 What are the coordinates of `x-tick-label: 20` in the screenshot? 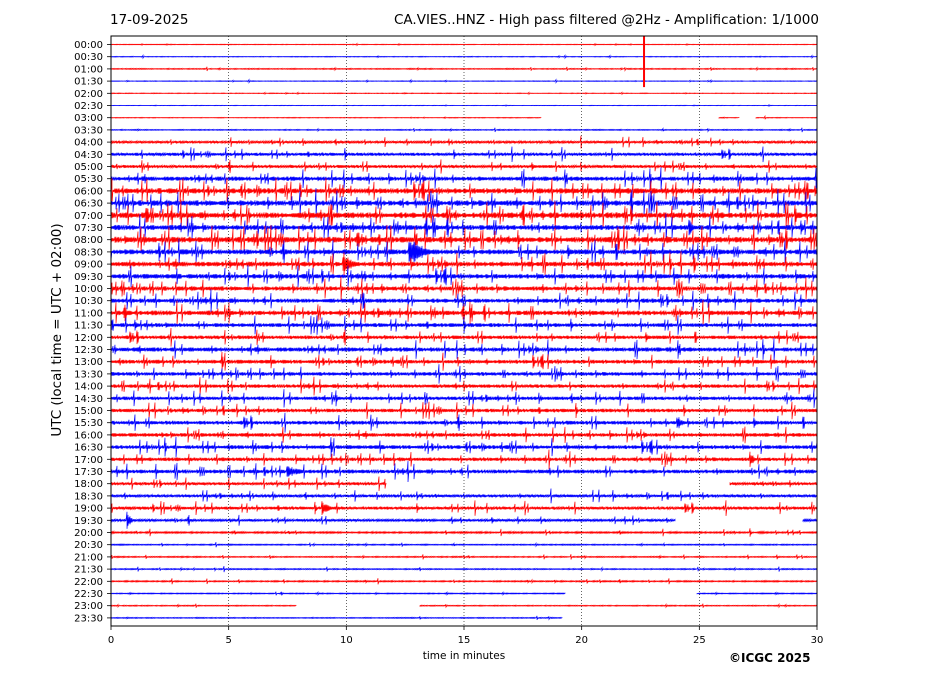 It's located at (581, 640).